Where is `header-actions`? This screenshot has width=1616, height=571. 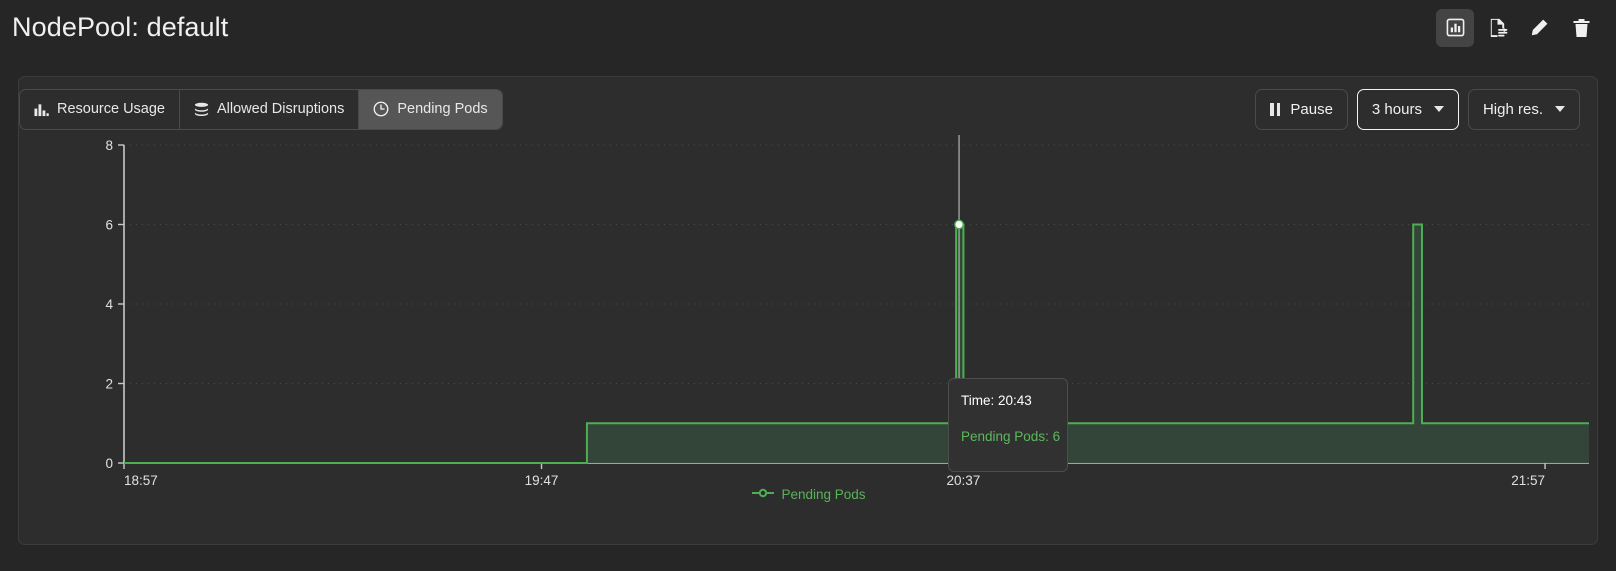 header-actions is located at coordinates (1518, 27).